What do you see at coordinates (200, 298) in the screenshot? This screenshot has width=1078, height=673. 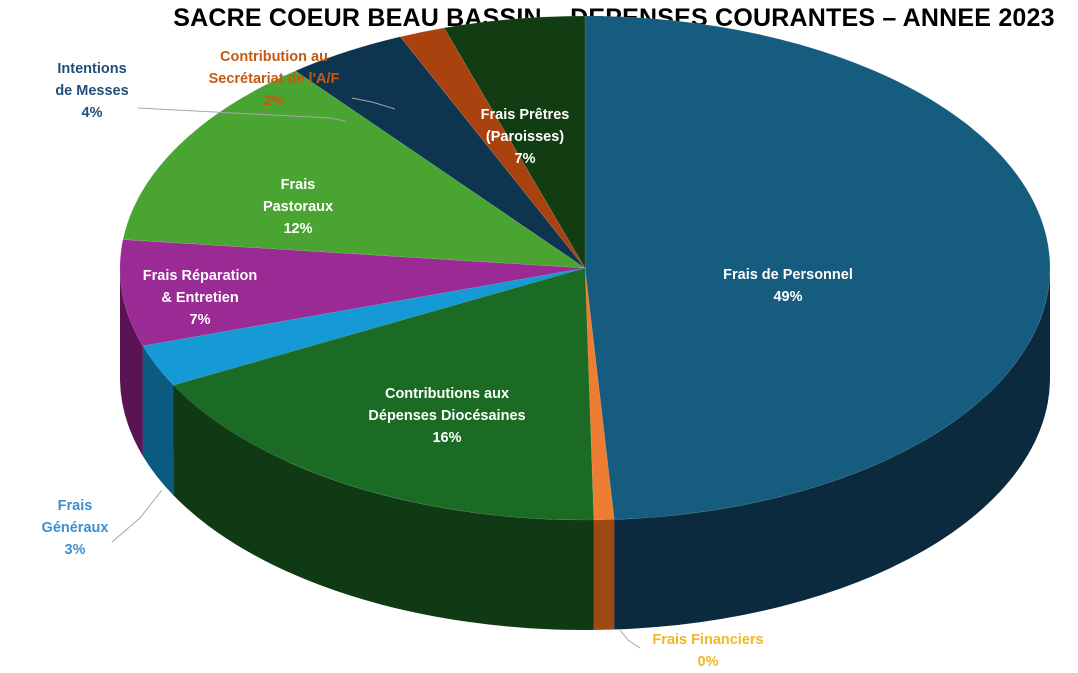 I see `label-frais-reparation-entretien: Frais Réparation & Entretien 7%` at bounding box center [200, 298].